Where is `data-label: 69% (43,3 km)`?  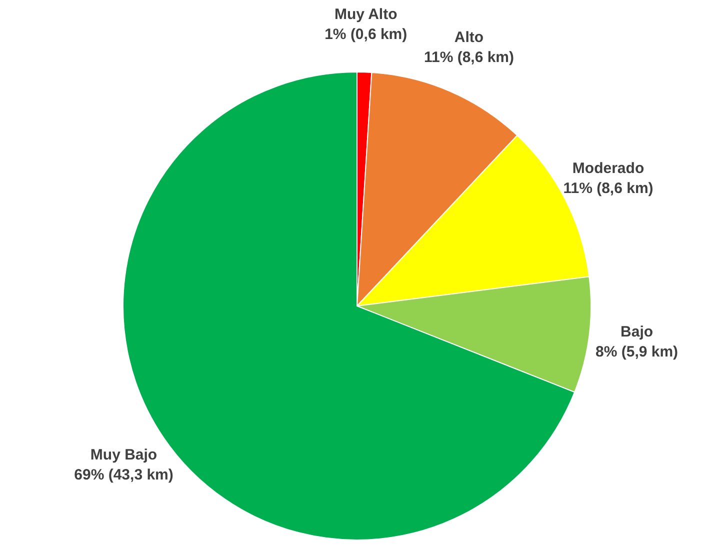
data-label: 69% (43,3 km) is located at coordinates (124, 475).